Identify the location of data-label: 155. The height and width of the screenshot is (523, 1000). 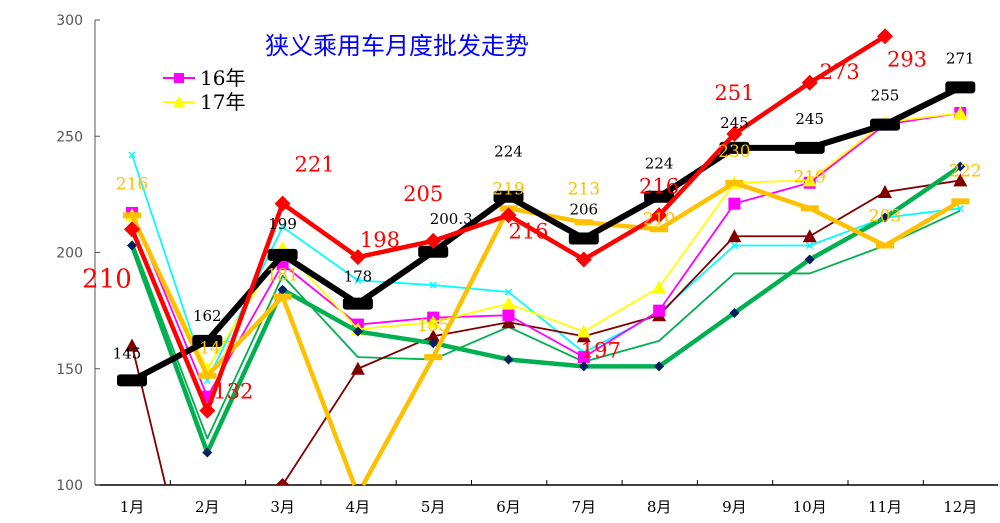
(433, 326).